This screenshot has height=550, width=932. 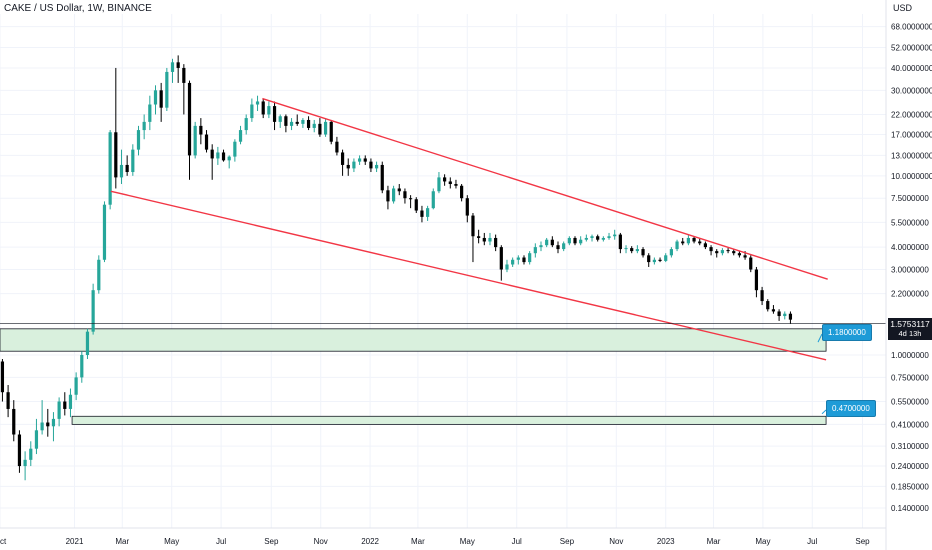 I want to click on y-tick-label: 3.0000000, so click(x=910, y=270).